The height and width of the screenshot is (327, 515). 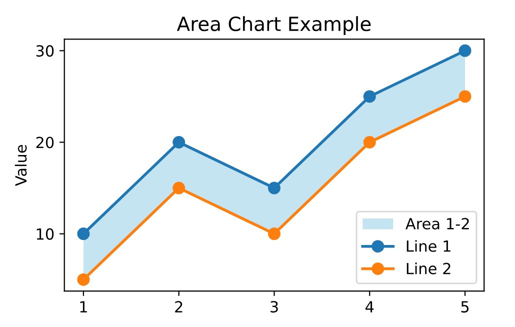 I want to click on x-tick-label: 2, so click(x=178, y=306).